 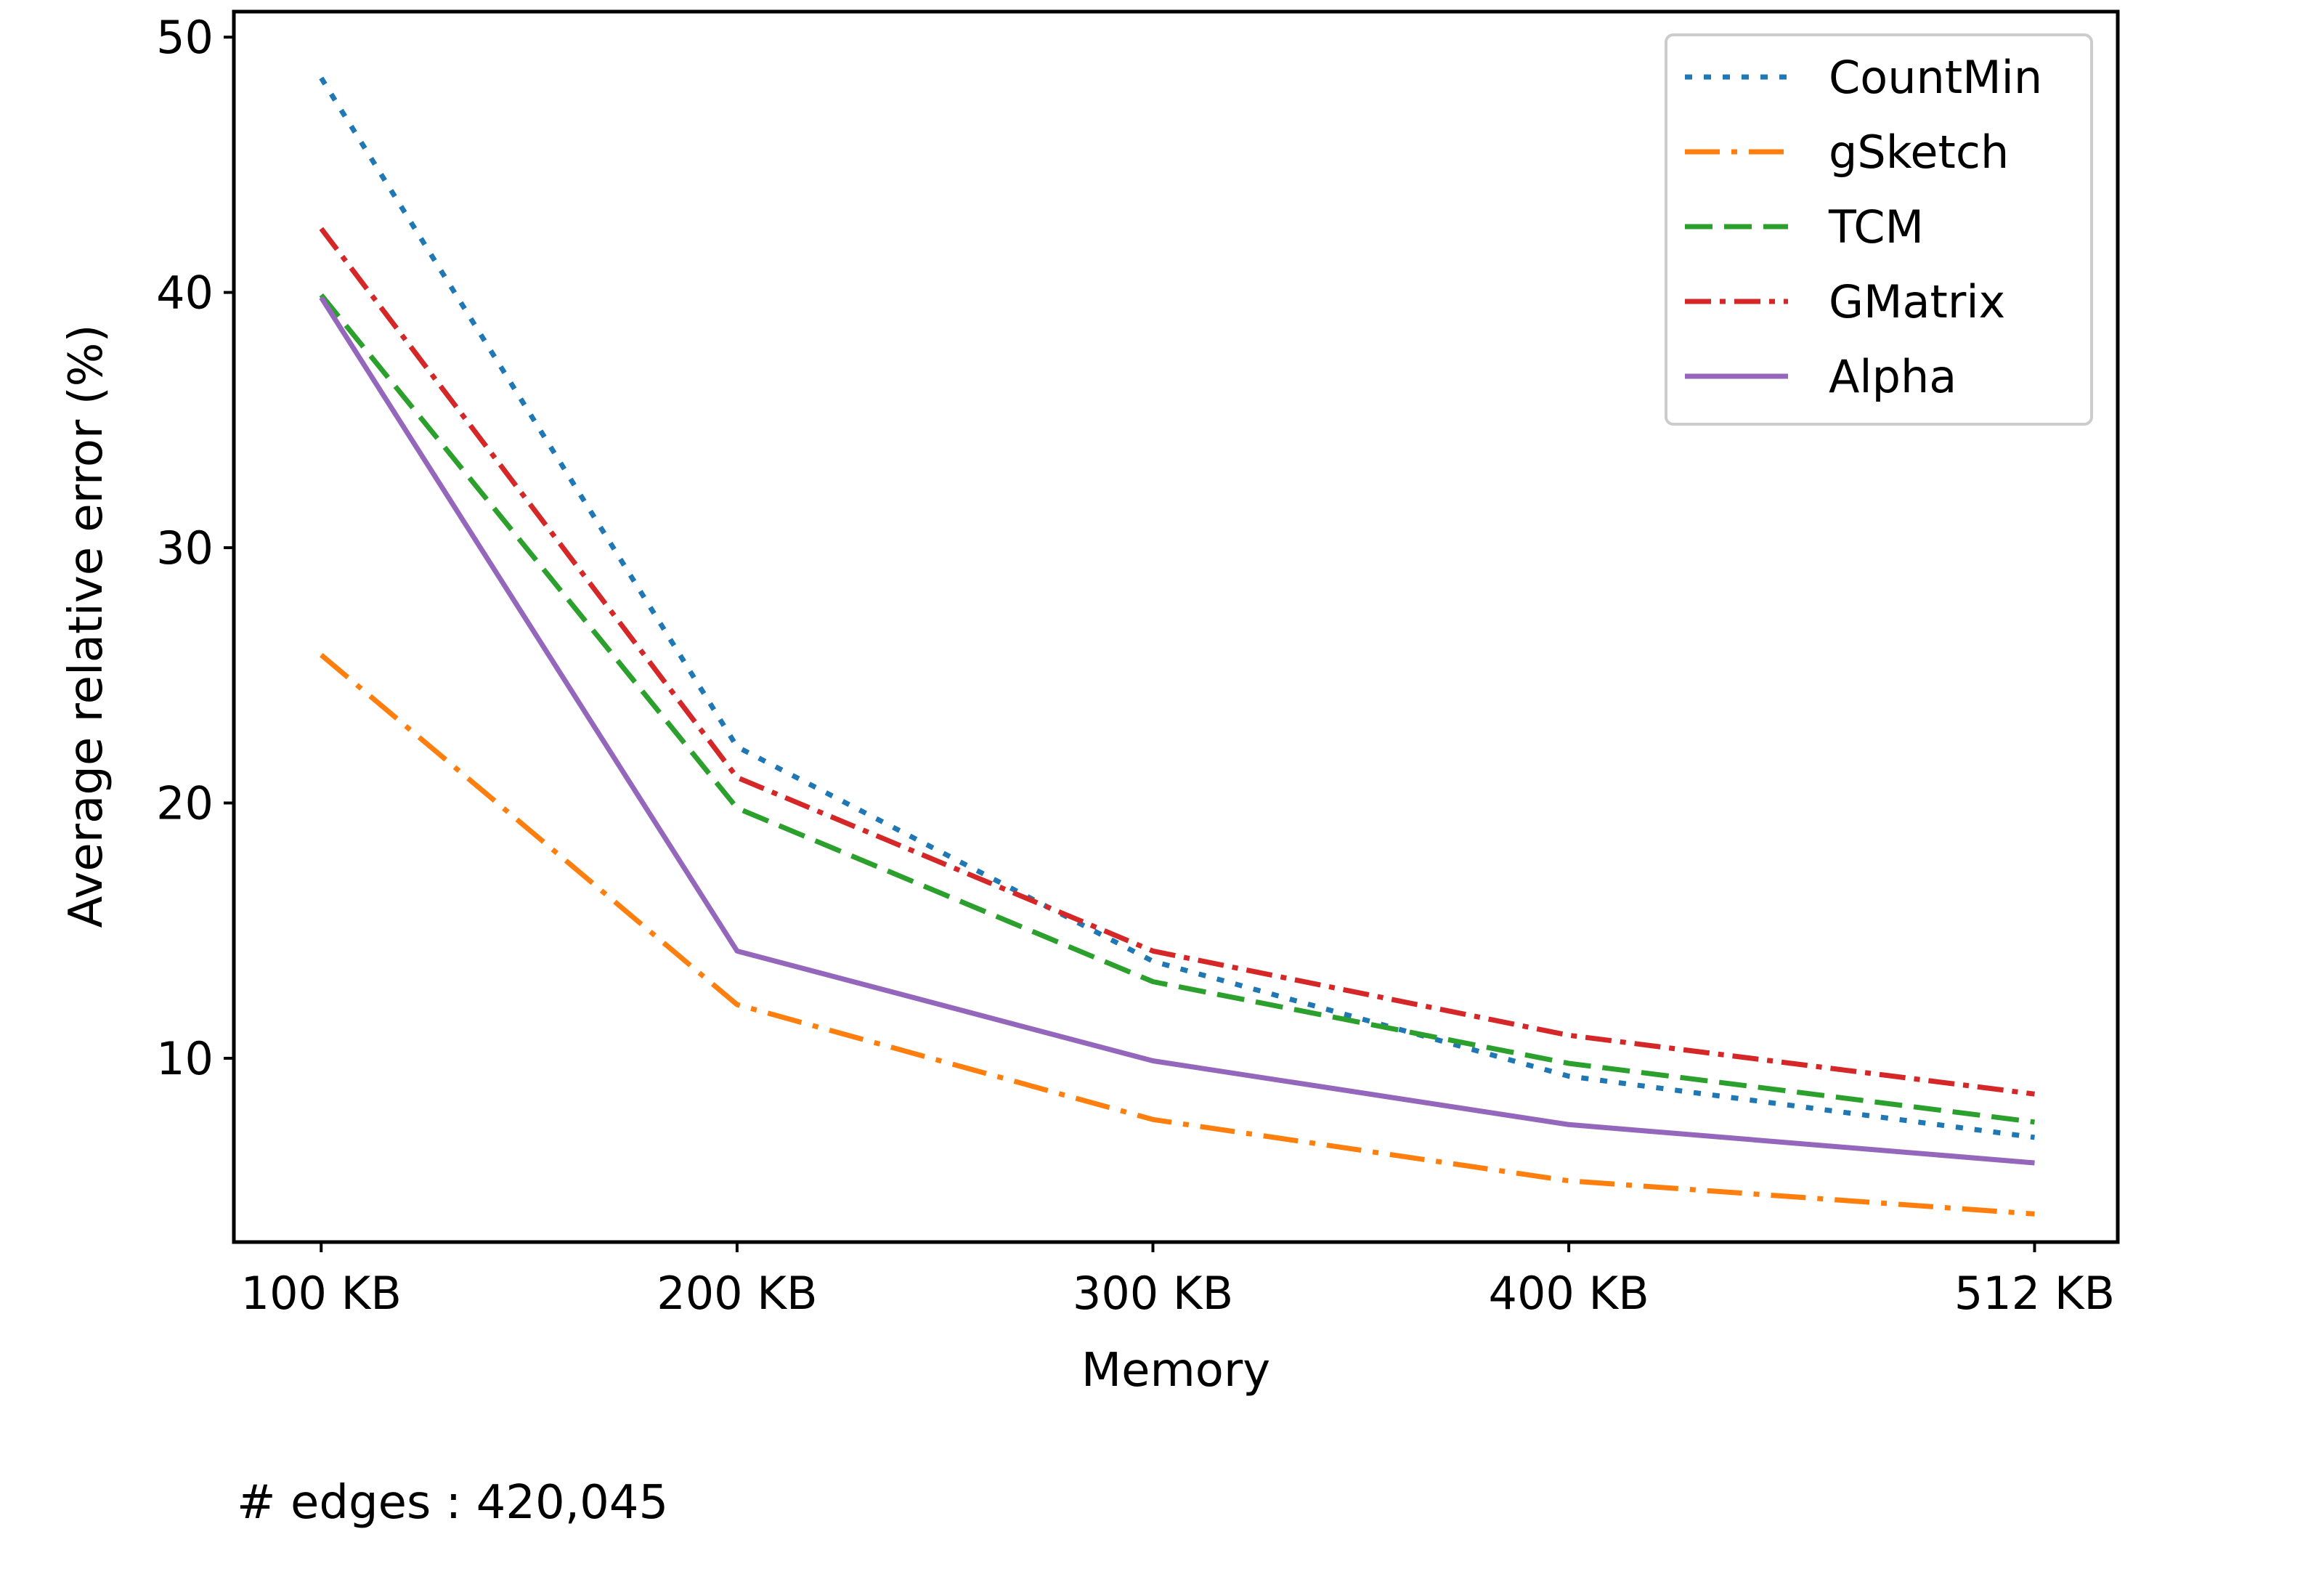 I want to click on legend-label-tcm: TCM, so click(x=1876, y=227).